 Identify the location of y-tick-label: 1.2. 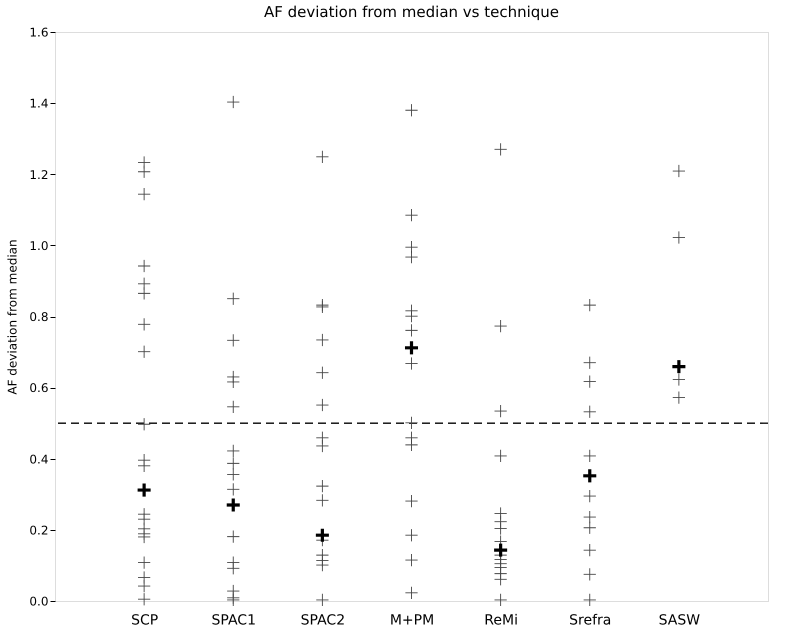
(38, 175).